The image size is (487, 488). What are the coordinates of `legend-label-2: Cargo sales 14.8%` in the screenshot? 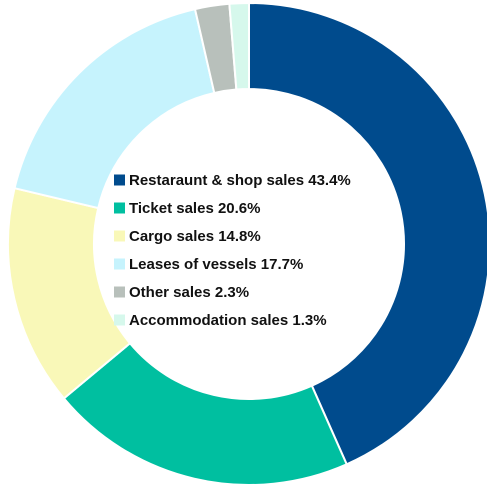 It's located at (195, 236).